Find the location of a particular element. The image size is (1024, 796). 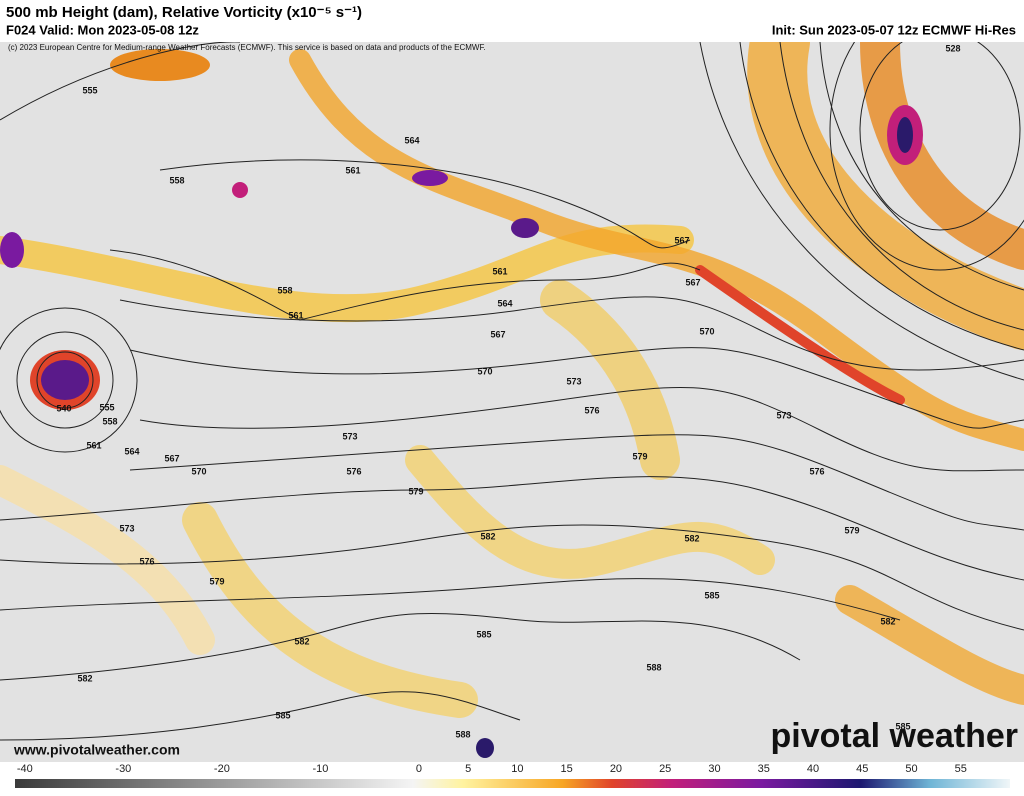

colorbar-tick-label: 45 is located at coordinates (862, 769).